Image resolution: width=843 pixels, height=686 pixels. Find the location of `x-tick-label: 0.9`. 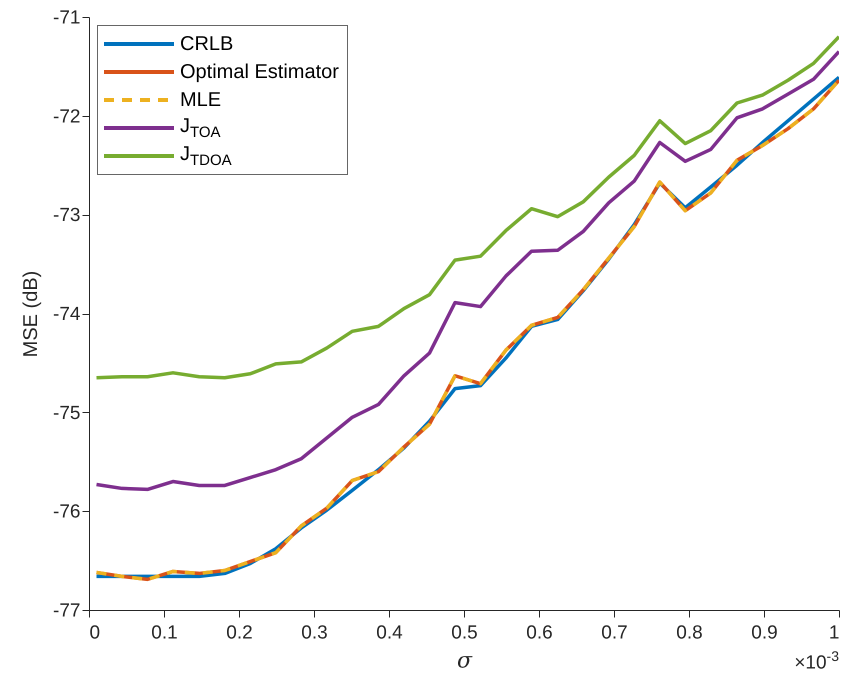

x-tick-label: 0.9 is located at coordinates (764, 633).